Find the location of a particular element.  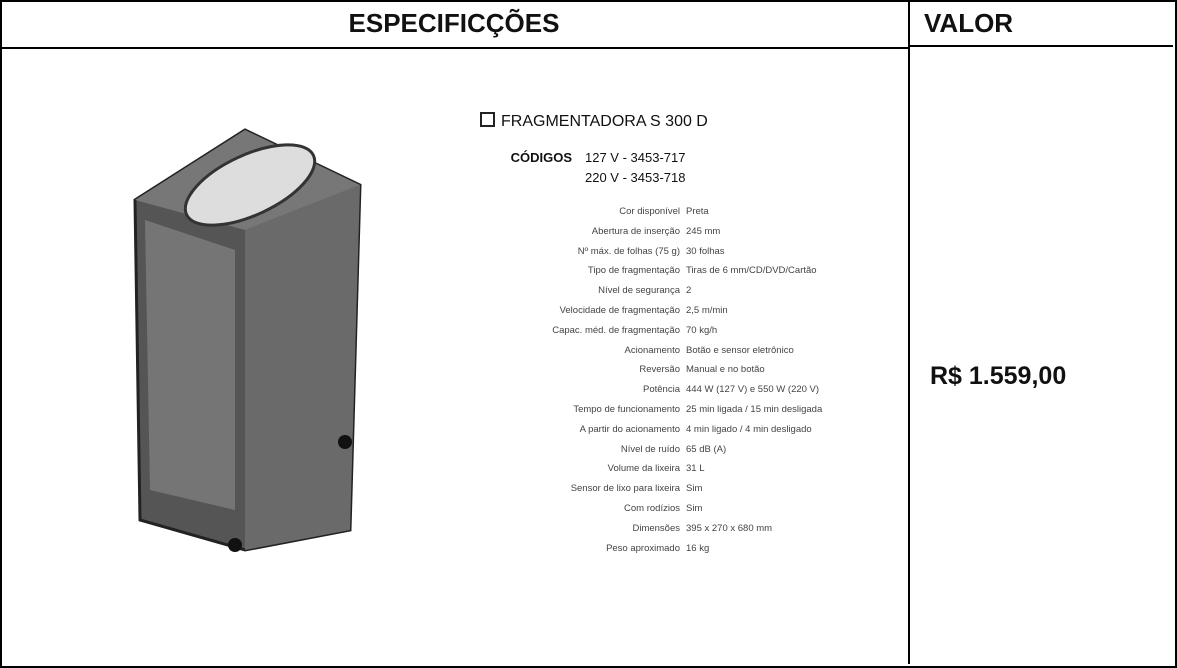

spec-label: Com rodízios is located at coordinates (652, 508).